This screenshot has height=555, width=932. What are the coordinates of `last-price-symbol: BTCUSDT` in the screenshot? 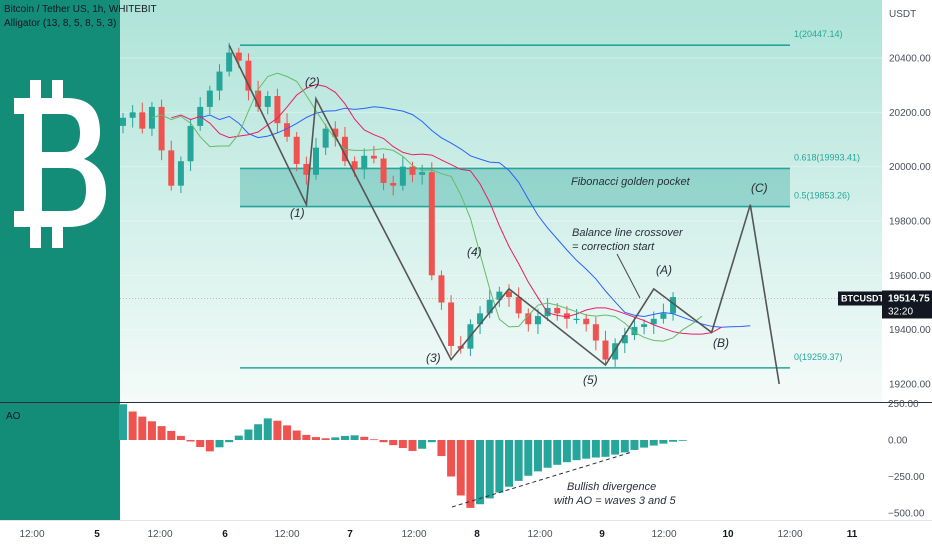 It's located at (862, 298).